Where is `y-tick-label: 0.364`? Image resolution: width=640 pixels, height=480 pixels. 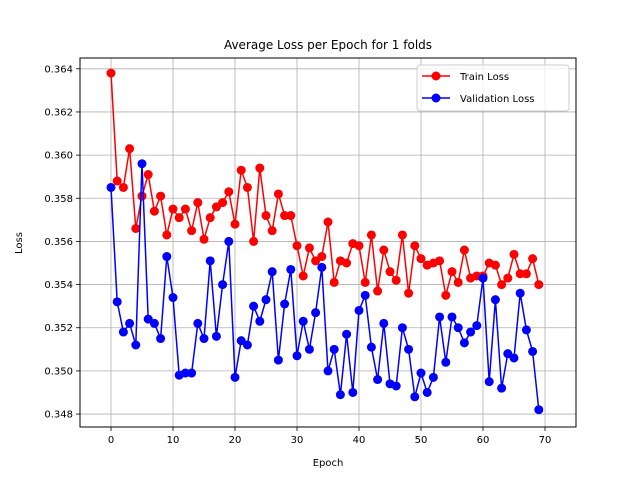 y-tick-label: 0.364 is located at coordinates (58, 69).